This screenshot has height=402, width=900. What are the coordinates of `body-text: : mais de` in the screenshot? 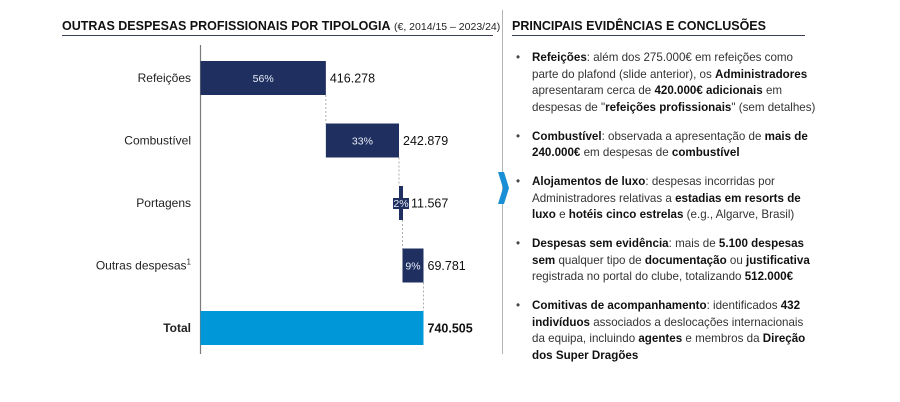 It's located at (693, 243).